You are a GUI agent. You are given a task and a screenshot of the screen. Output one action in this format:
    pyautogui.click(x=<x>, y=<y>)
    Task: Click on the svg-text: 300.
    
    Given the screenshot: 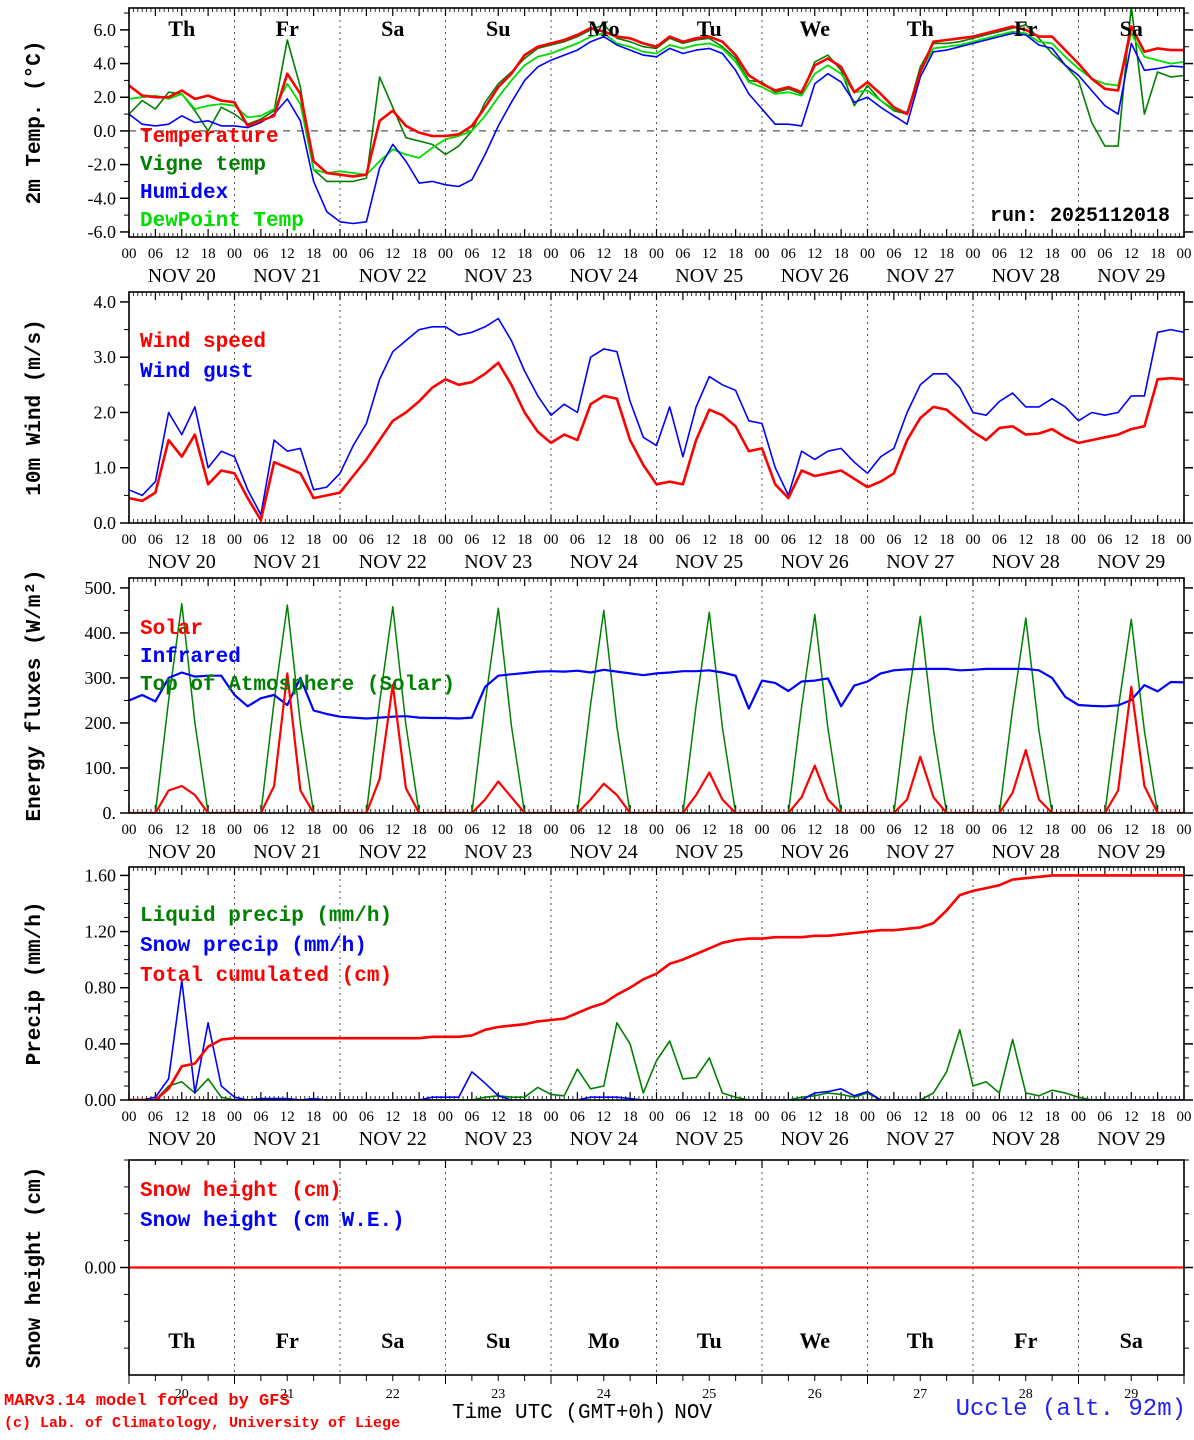 What is the action you would take?
    pyautogui.click(x=101, y=678)
    